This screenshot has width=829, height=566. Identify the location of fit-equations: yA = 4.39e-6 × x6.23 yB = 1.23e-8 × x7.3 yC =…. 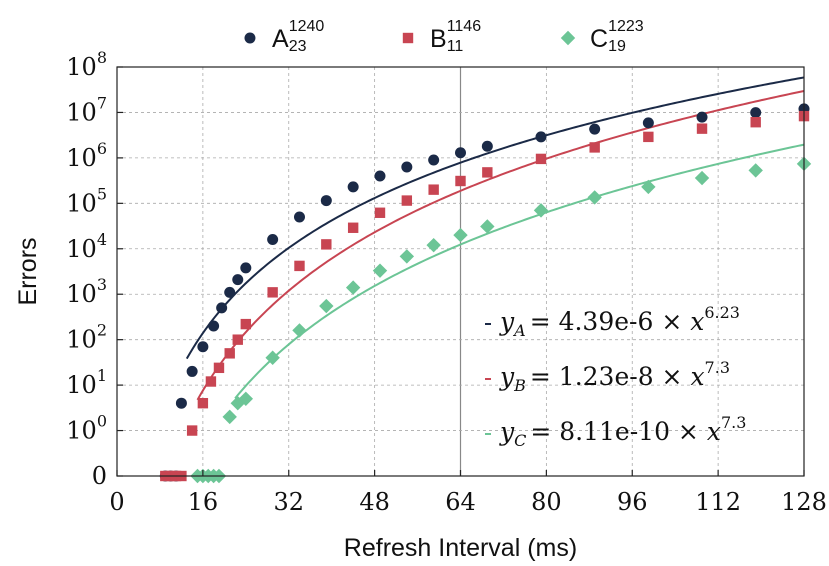
(615, 376).